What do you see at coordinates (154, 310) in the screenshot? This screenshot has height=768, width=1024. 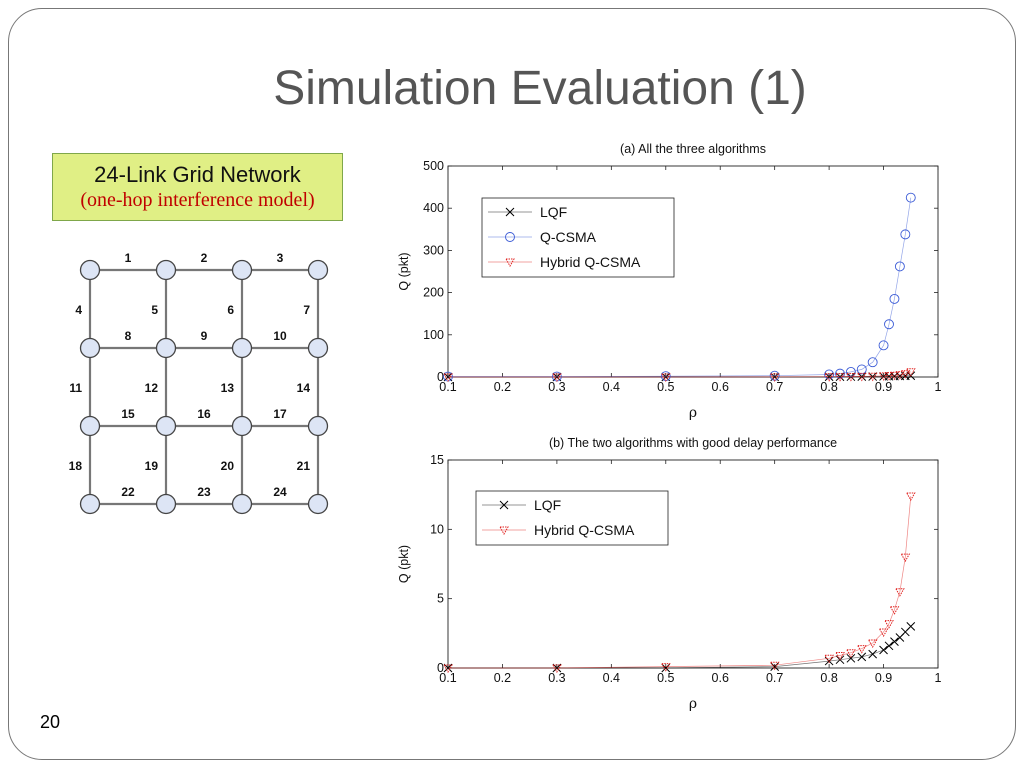 I see `link-label: 5` at bounding box center [154, 310].